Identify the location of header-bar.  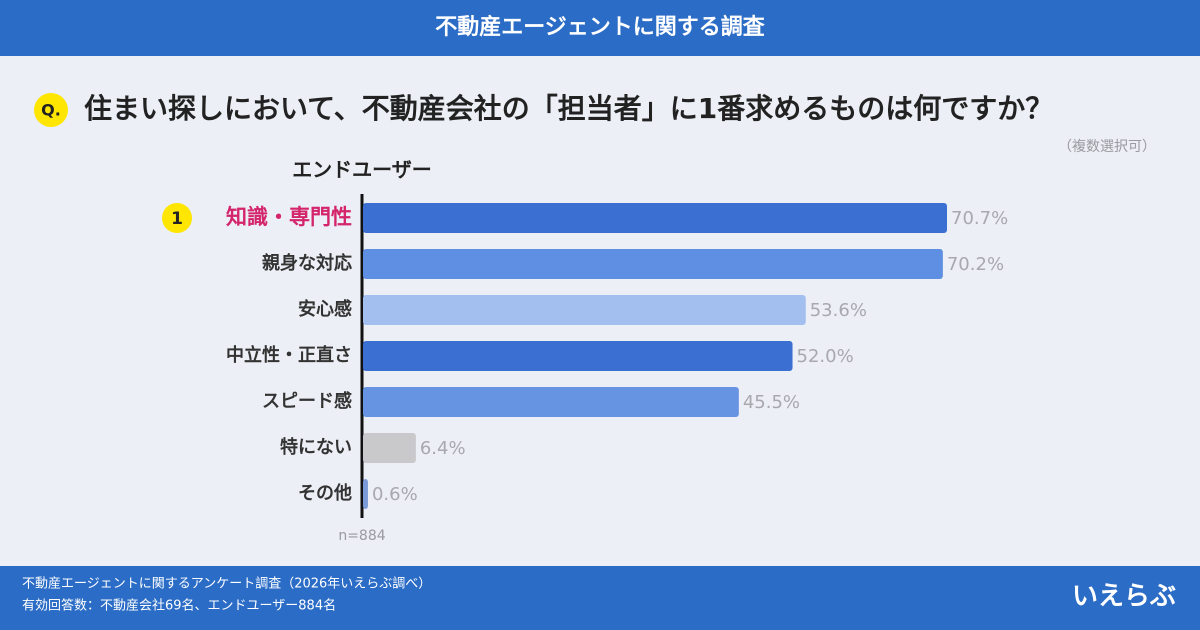
(600, 28).